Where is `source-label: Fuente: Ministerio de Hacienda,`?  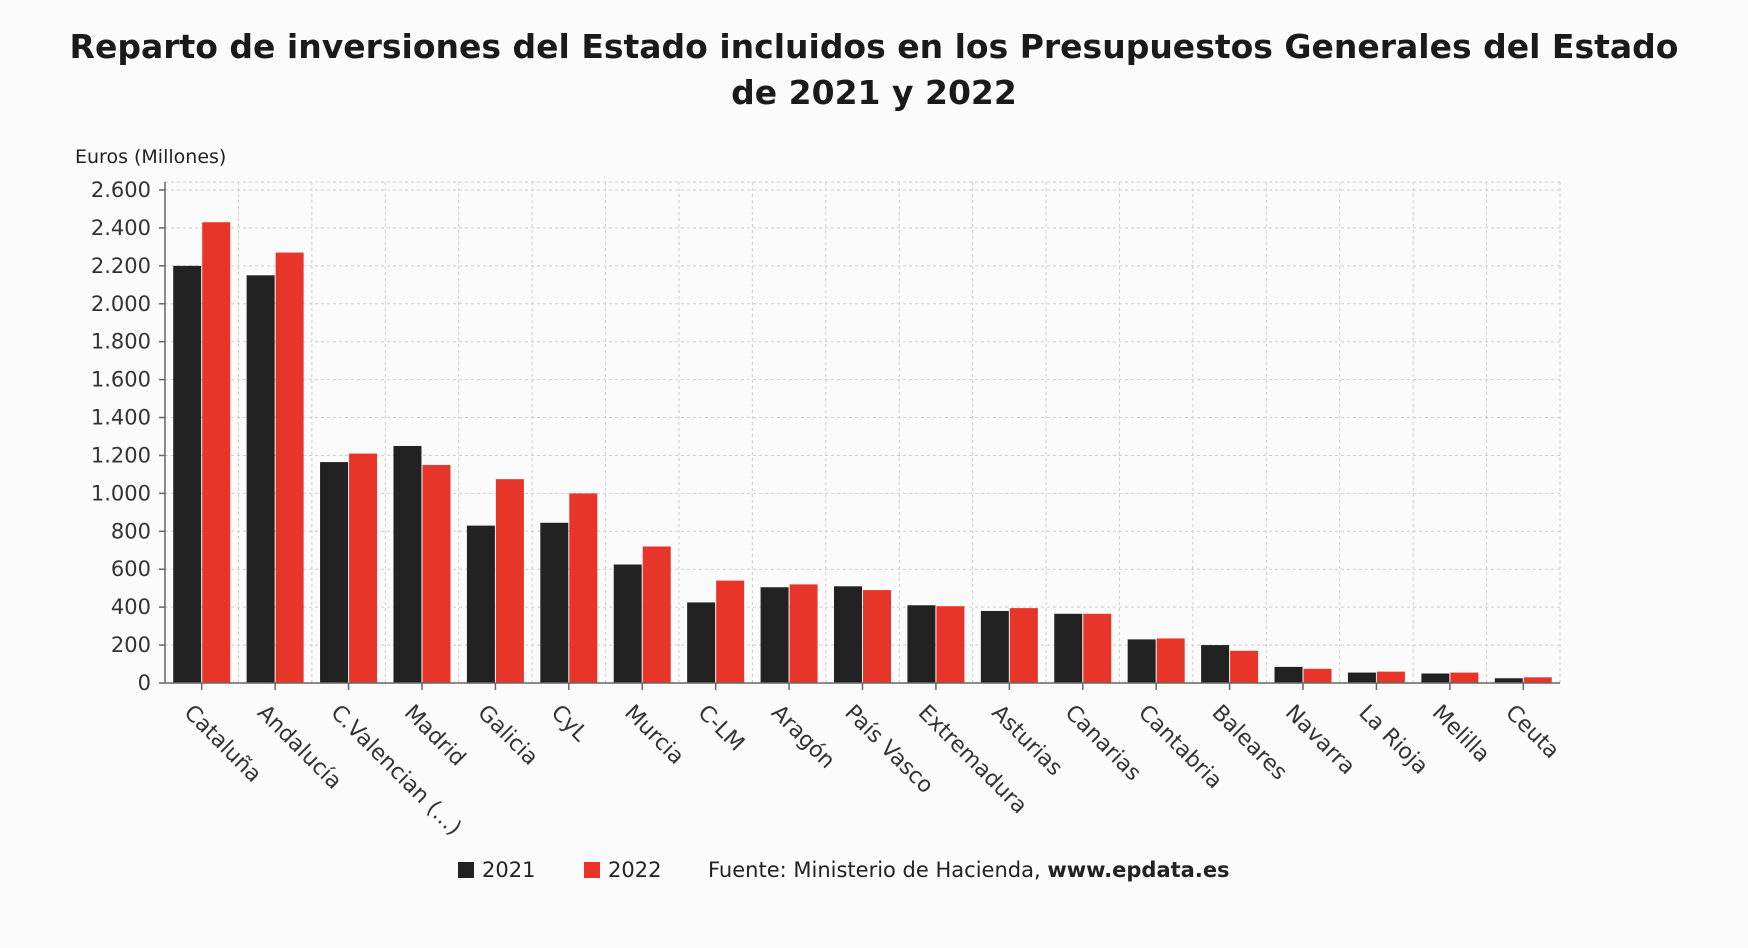 source-label: Fuente: Ministerio de Hacienda, is located at coordinates (877, 870).